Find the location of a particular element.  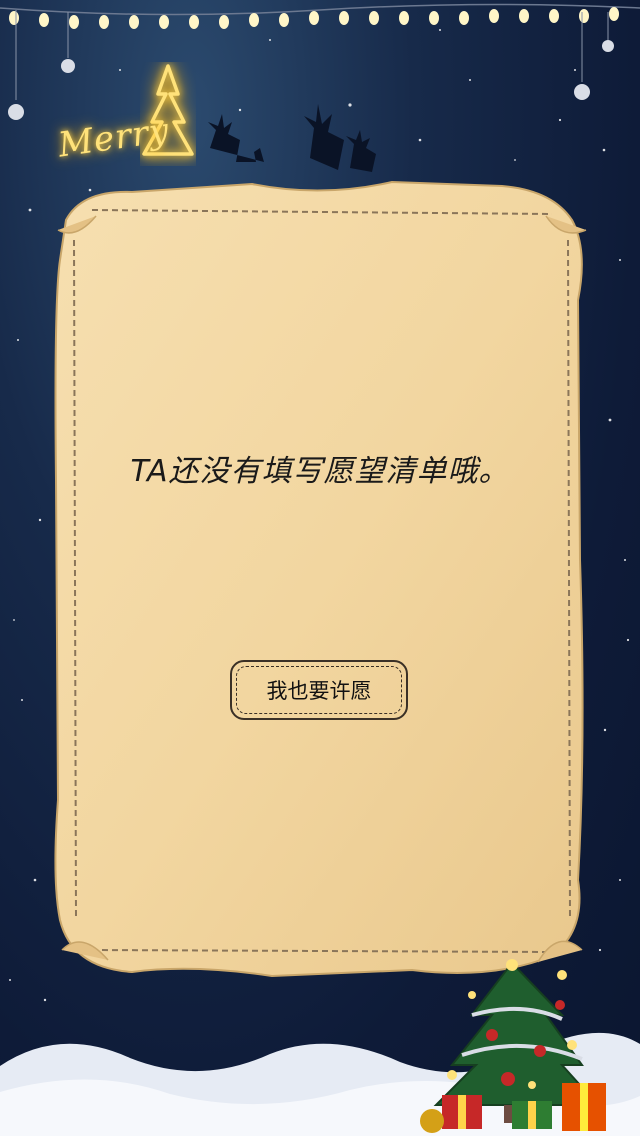

gift-box-icon is located at coordinates (513, 1108).